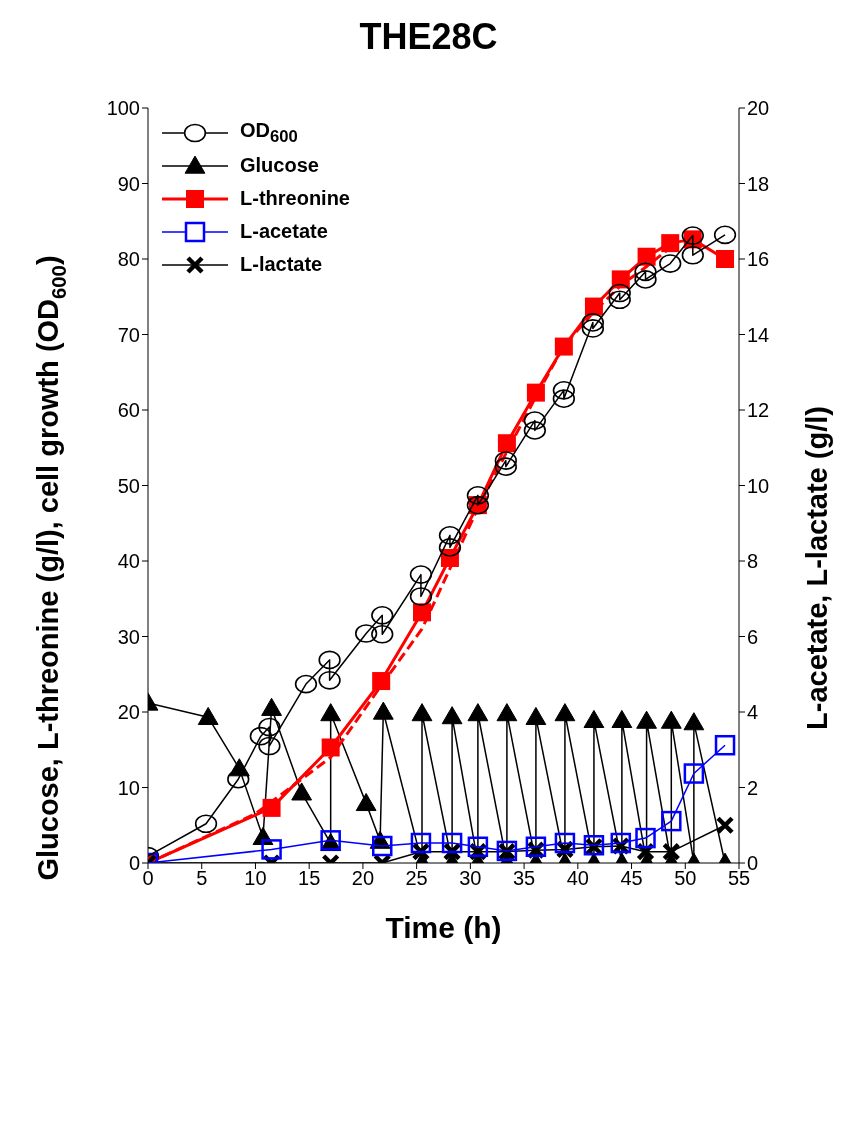  Describe the element at coordinates (758, 334) in the screenshot. I see `y2-tick-label: 14` at that location.